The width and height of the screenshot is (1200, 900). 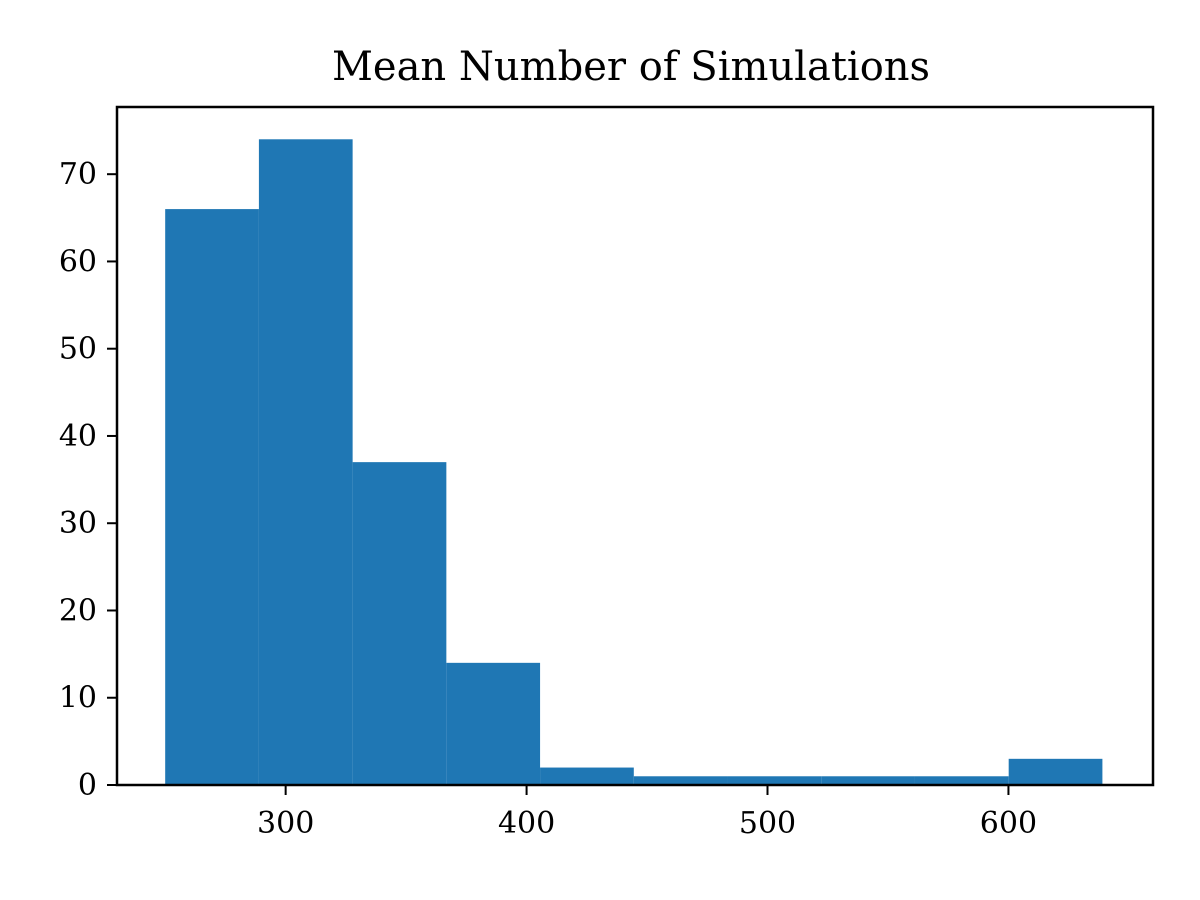 What do you see at coordinates (78, 523) in the screenshot?
I see `y-tick-label: 30` at bounding box center [78, 523].